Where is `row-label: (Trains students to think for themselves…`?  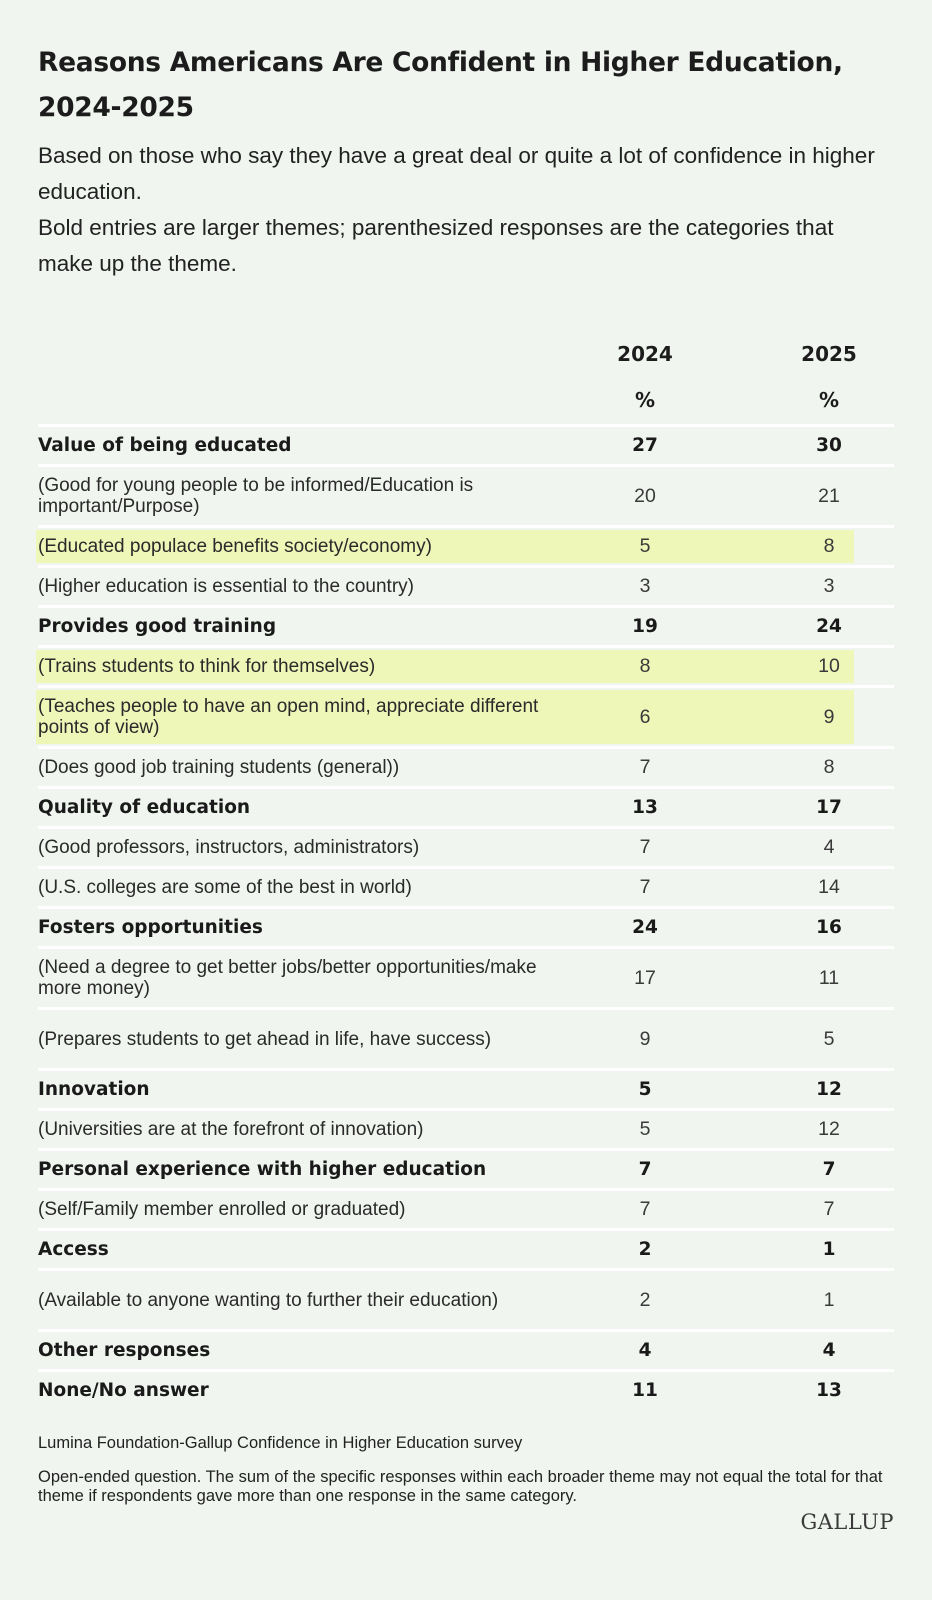 row-label: (Trains students to think for themselves… is located at coordinates (207, 666).